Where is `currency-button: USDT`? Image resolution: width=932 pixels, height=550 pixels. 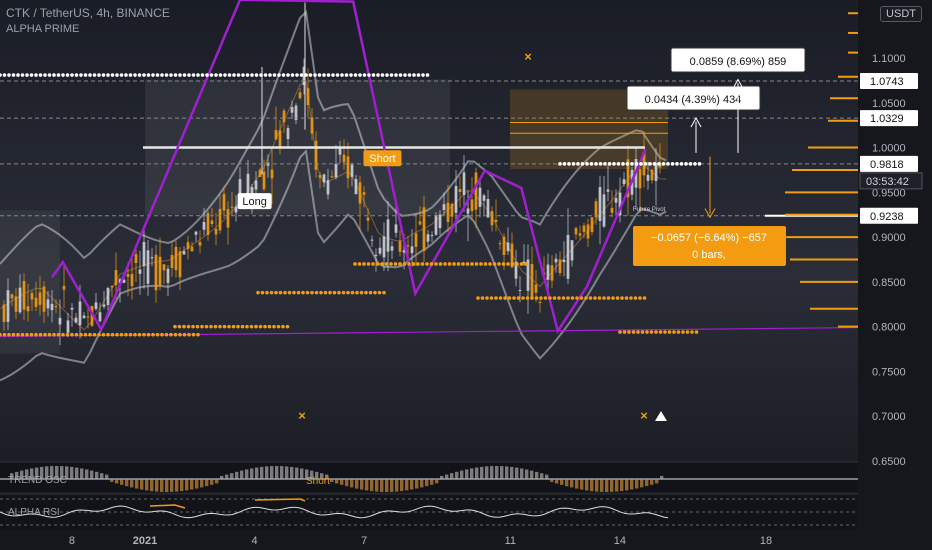 currency-button: USDT is located at coordinates (901, 14).